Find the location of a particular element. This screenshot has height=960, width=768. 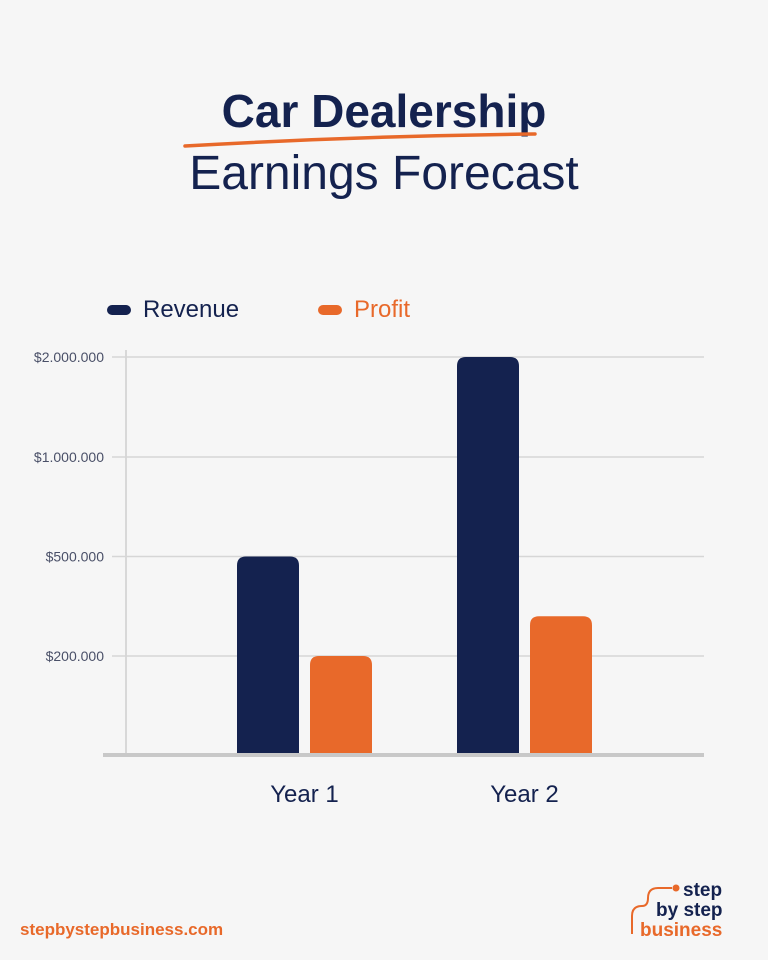

y-tick-label: $1.000.000 is located at coordinates (69, 457).